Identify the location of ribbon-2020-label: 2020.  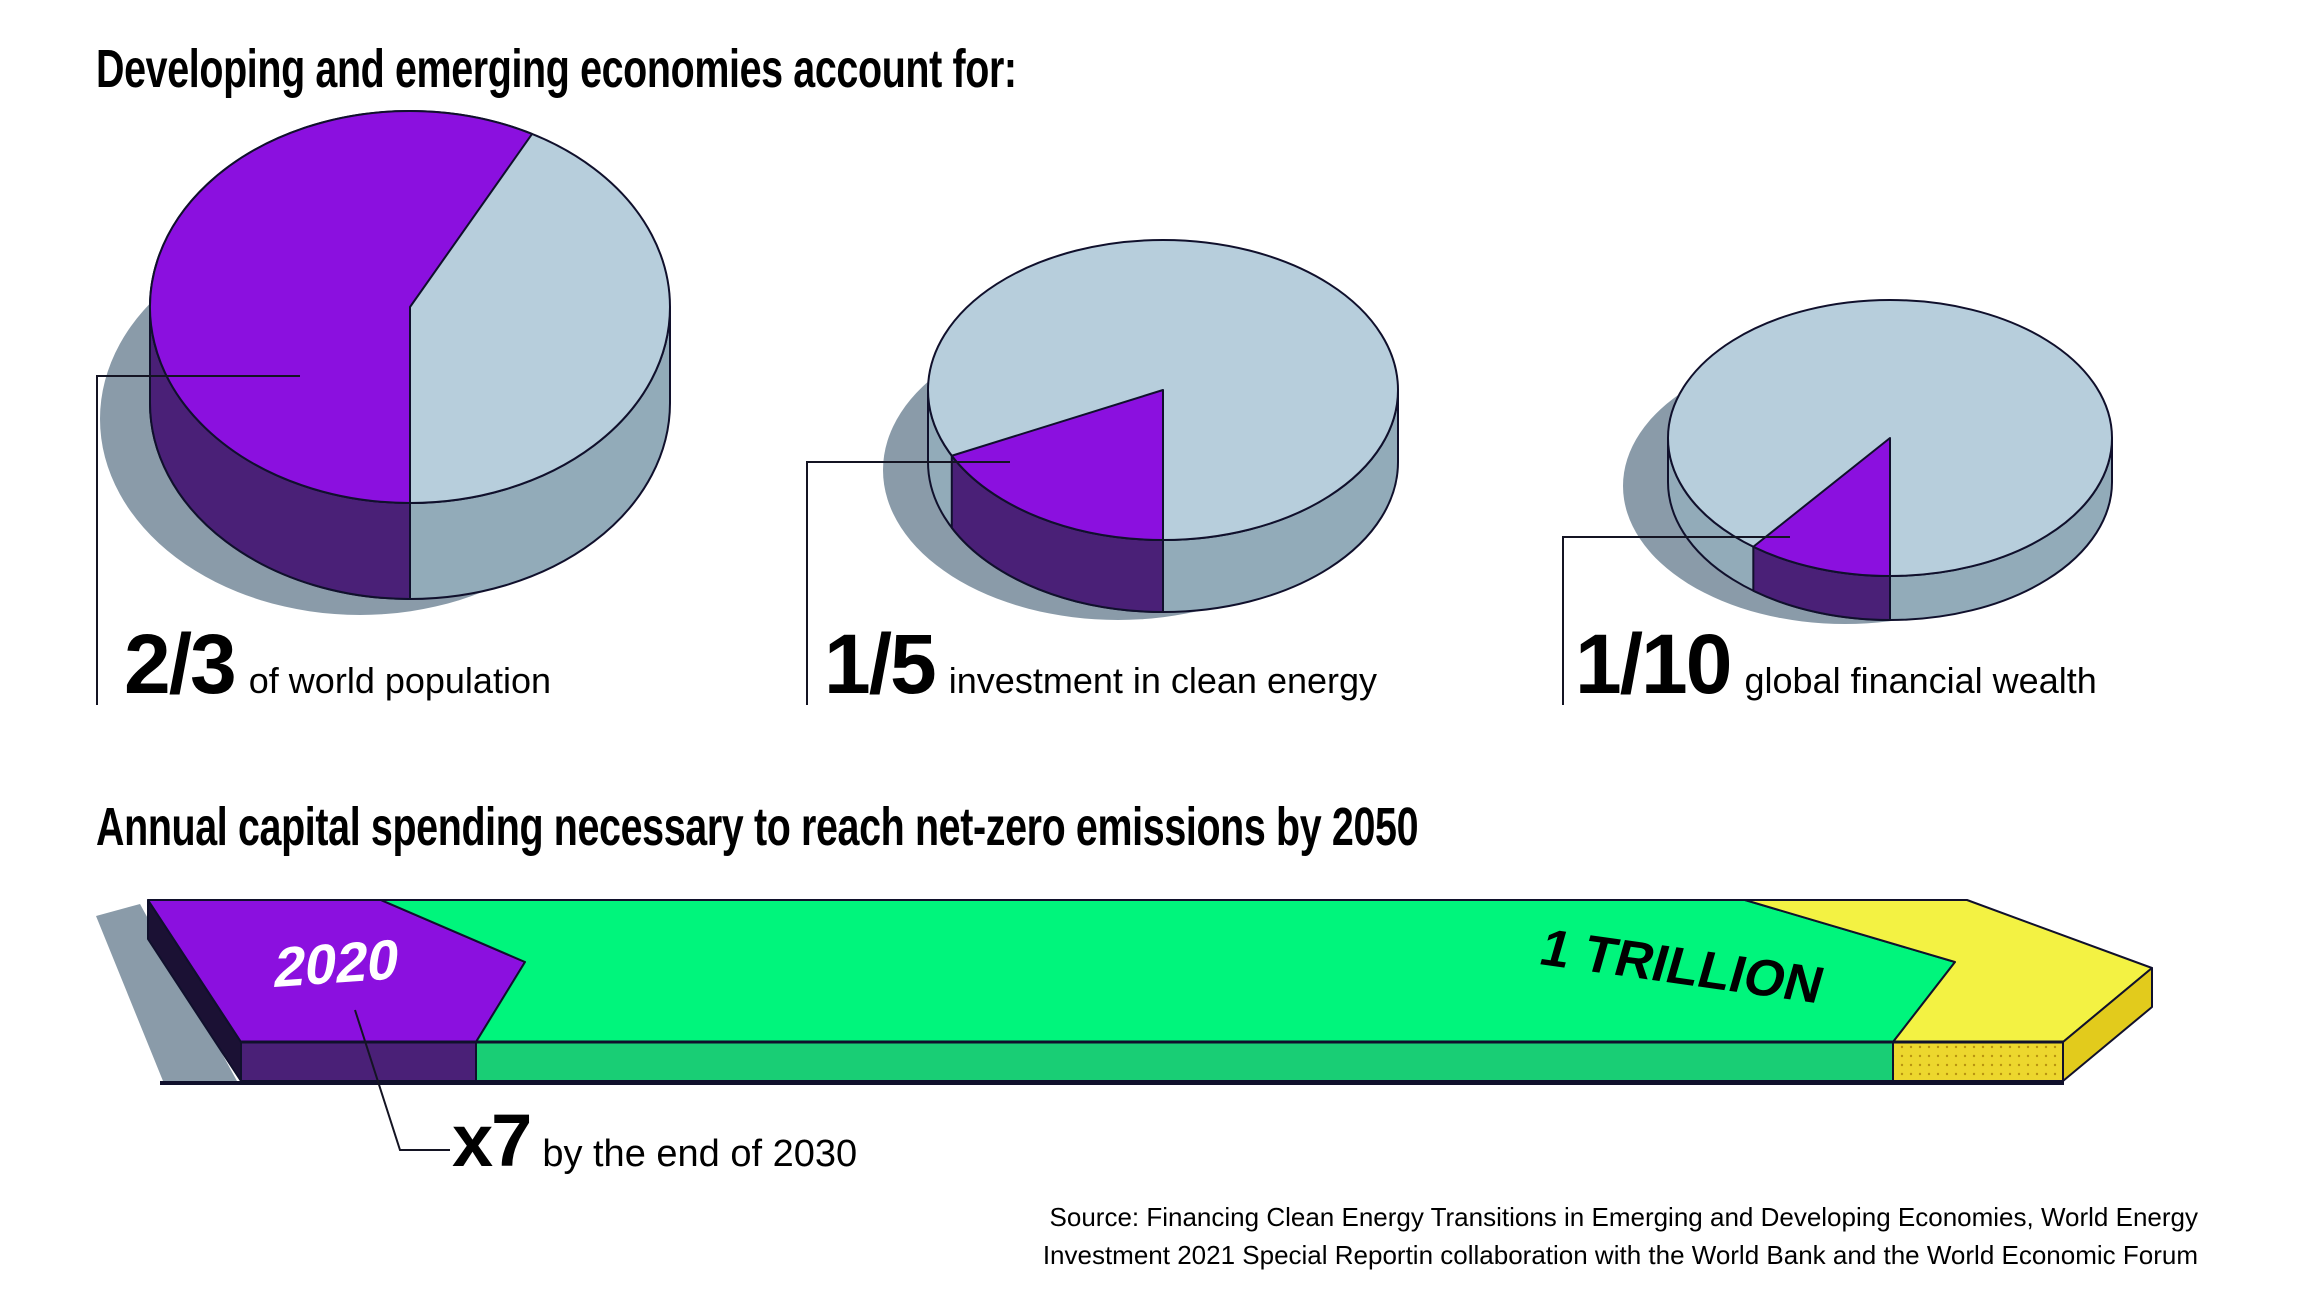
(337, 963).